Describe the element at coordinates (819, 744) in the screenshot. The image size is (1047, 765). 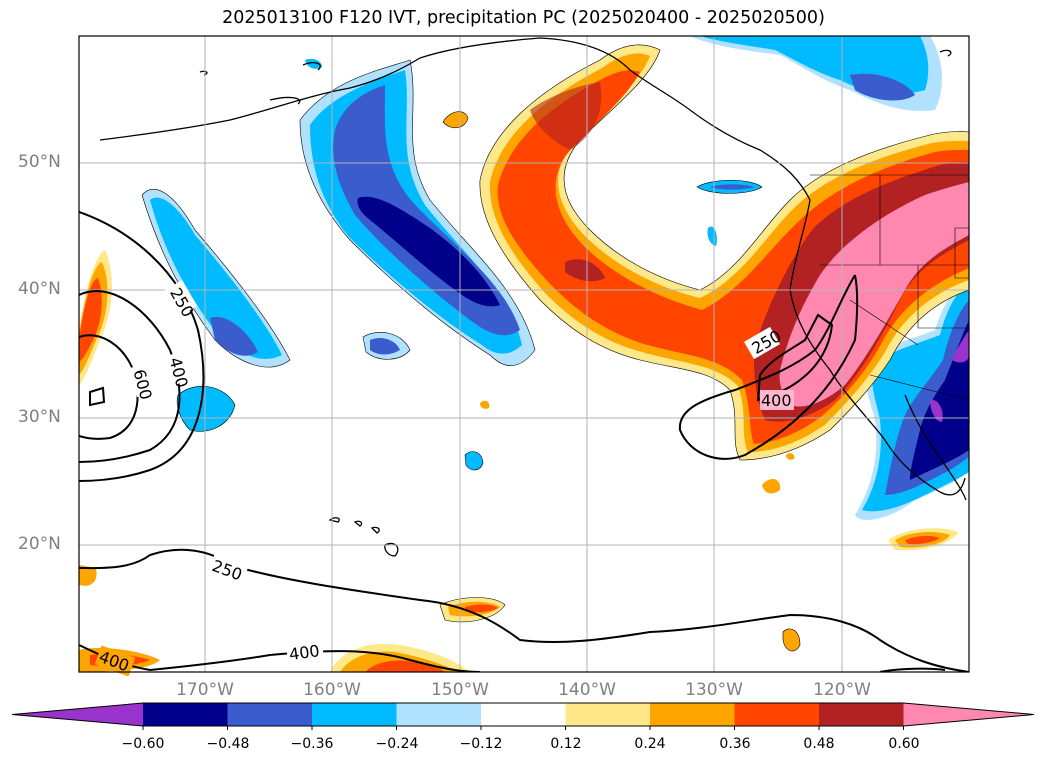
I see `colorbar-tick-label: 0.48` at that location.